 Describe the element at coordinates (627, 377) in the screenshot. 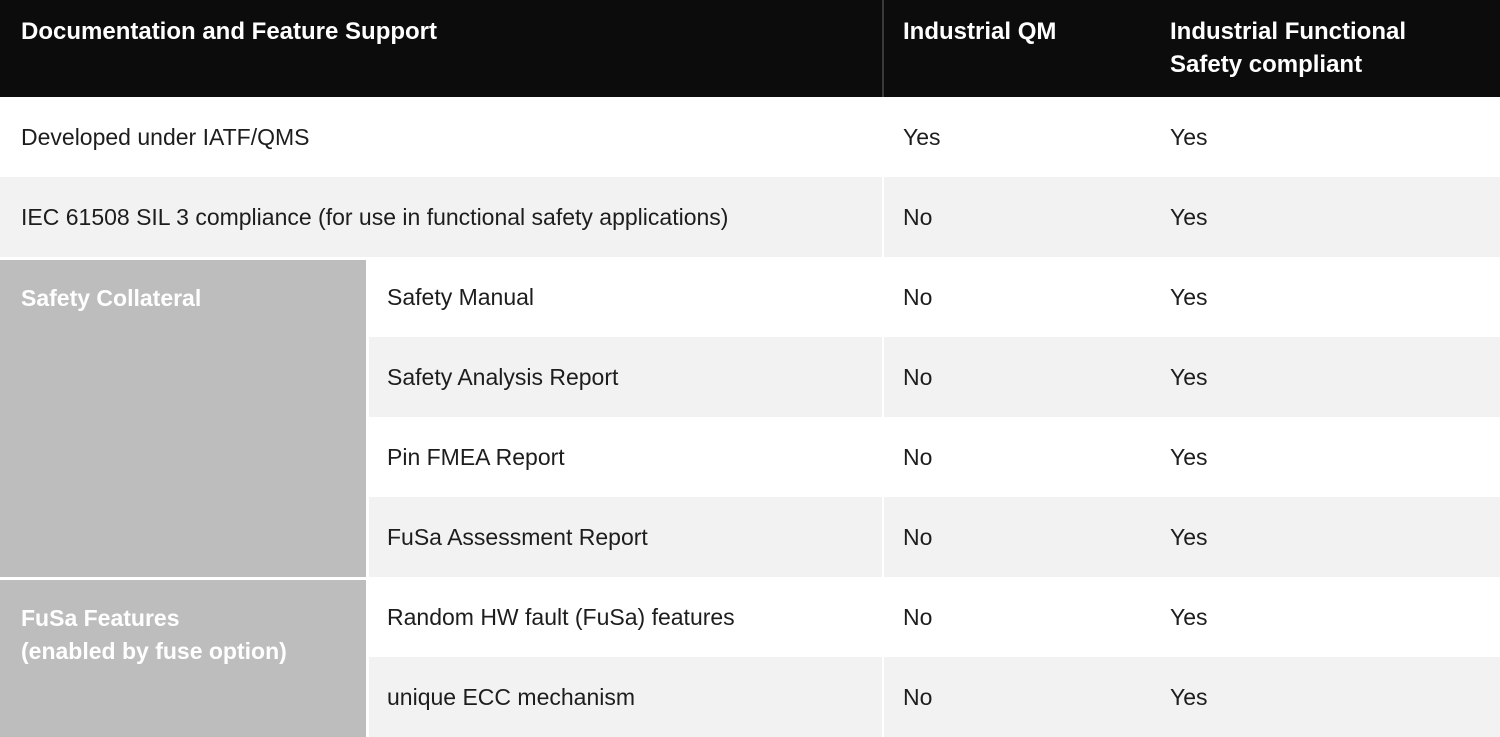

I see `feature-cell: Safety Analysis Report` at that location.